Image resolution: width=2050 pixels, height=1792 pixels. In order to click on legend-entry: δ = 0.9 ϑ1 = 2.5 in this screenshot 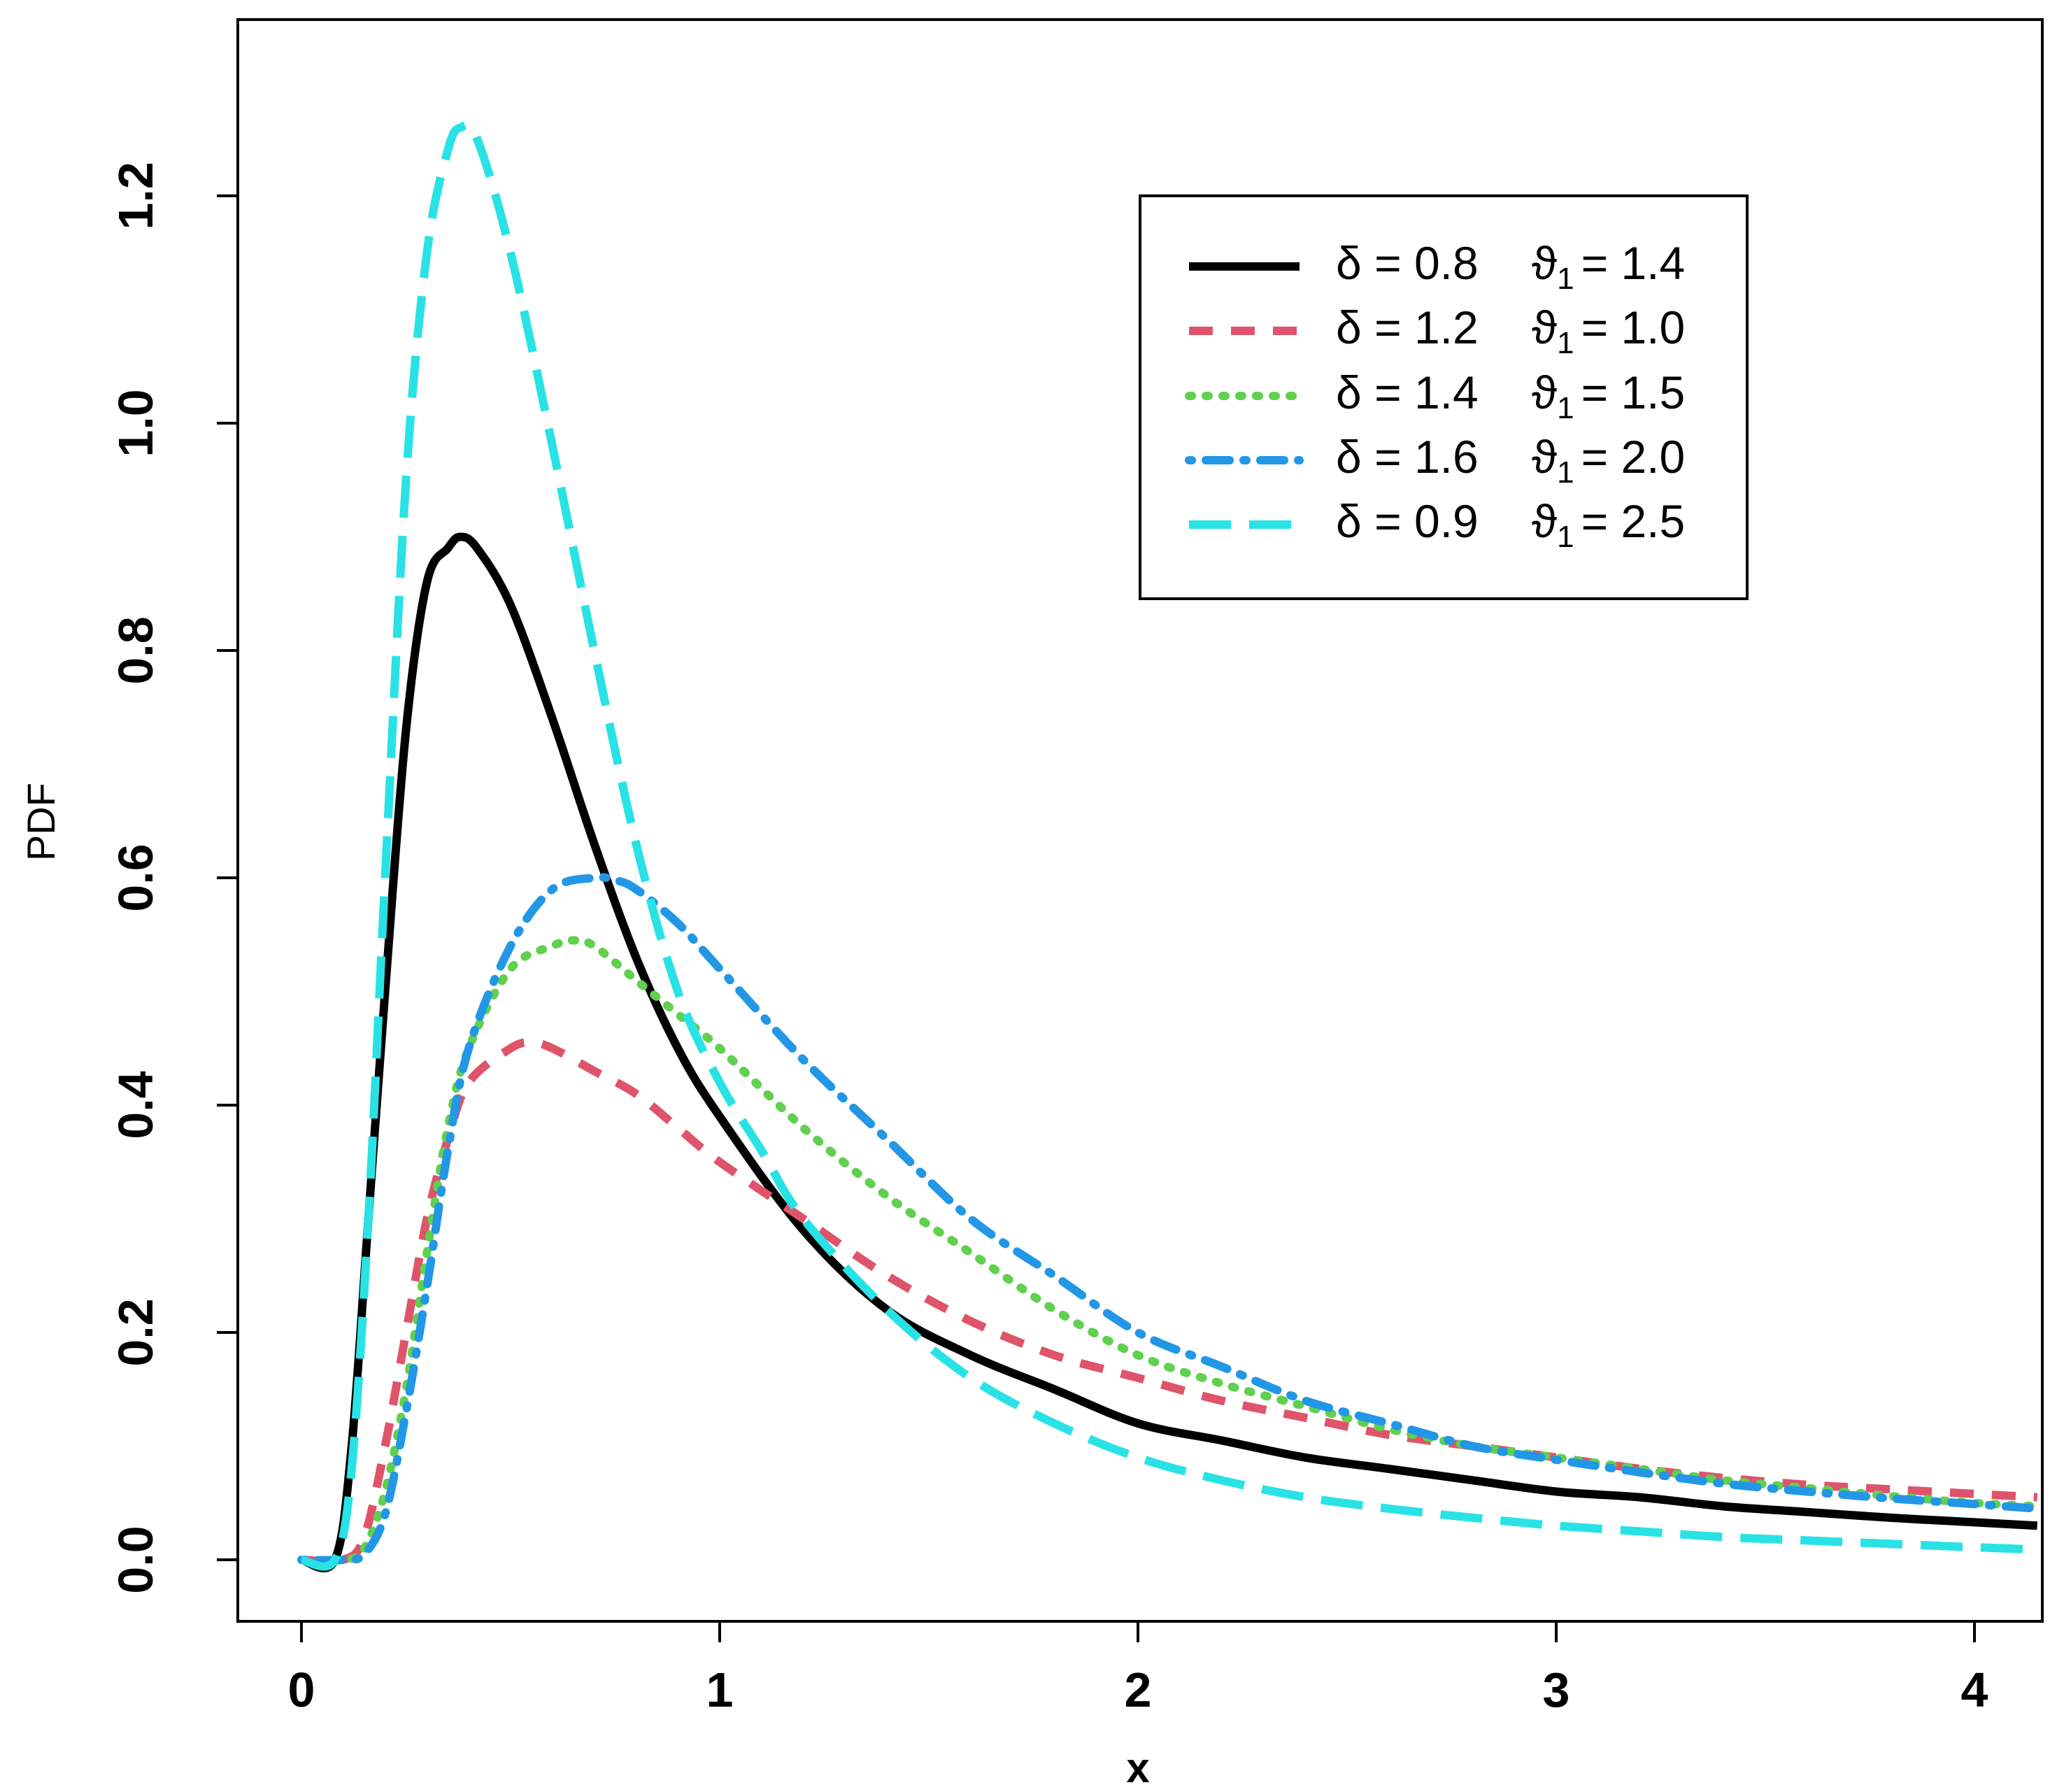, I will do `click(1511, 524)`.